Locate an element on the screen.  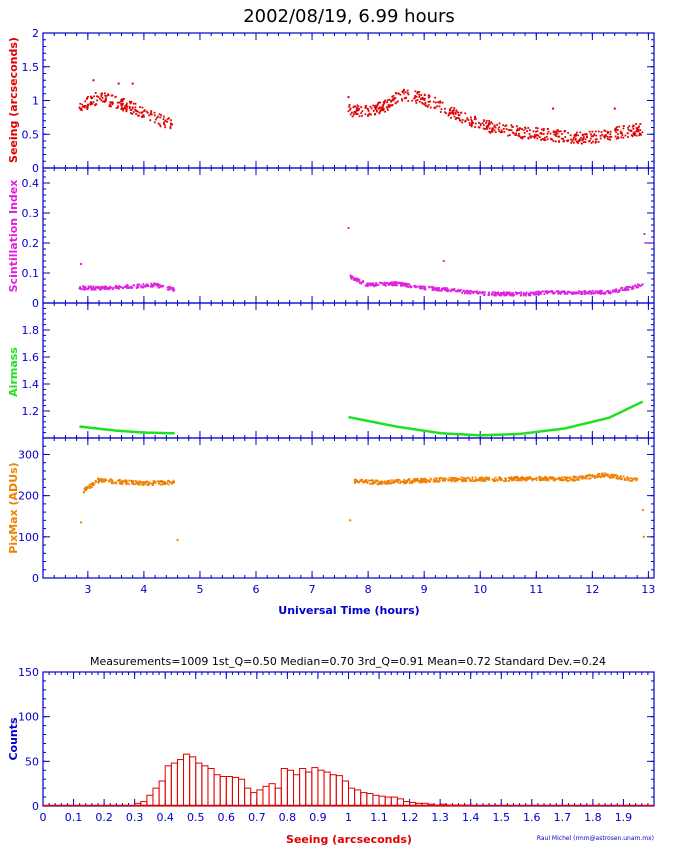
x-tick-label: 10 is located at coordinates (480, 589).